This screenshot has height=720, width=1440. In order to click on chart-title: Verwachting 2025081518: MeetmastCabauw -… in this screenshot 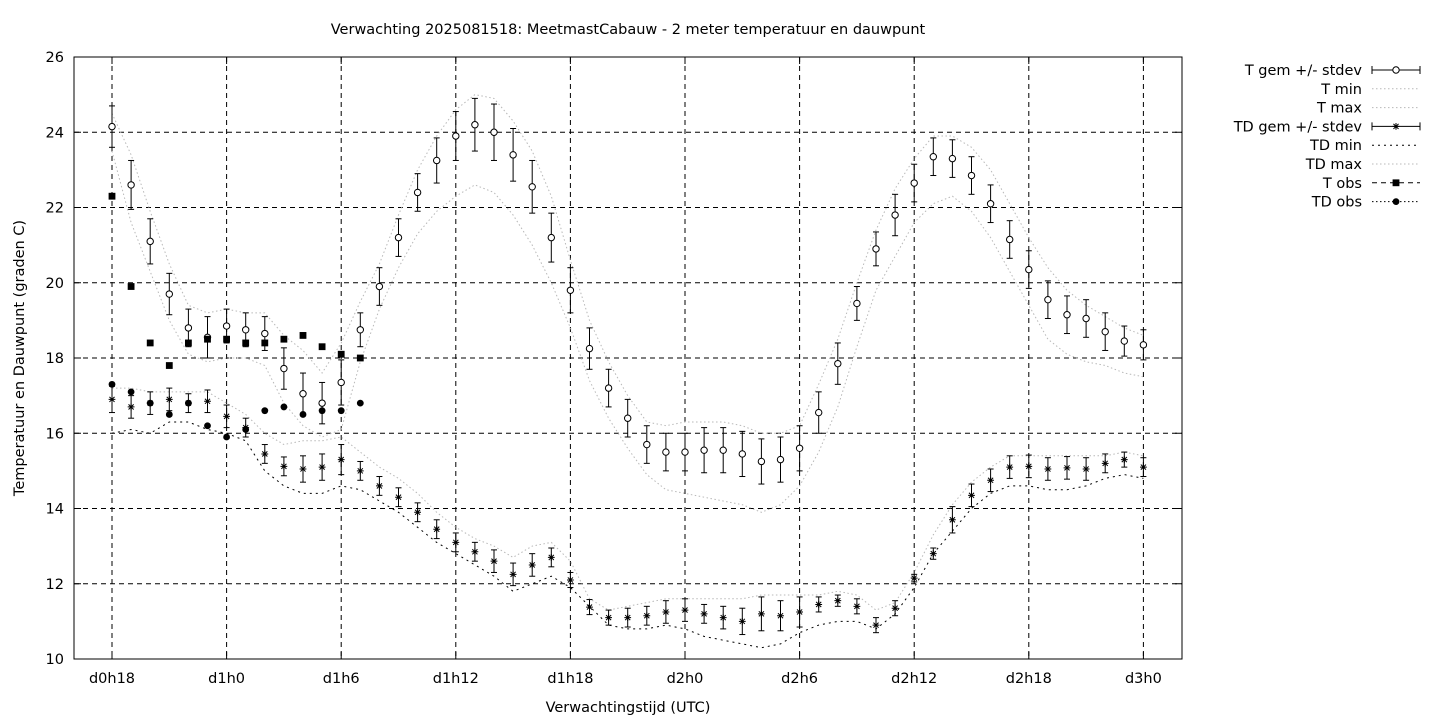, I will do `click(628, 30)`.